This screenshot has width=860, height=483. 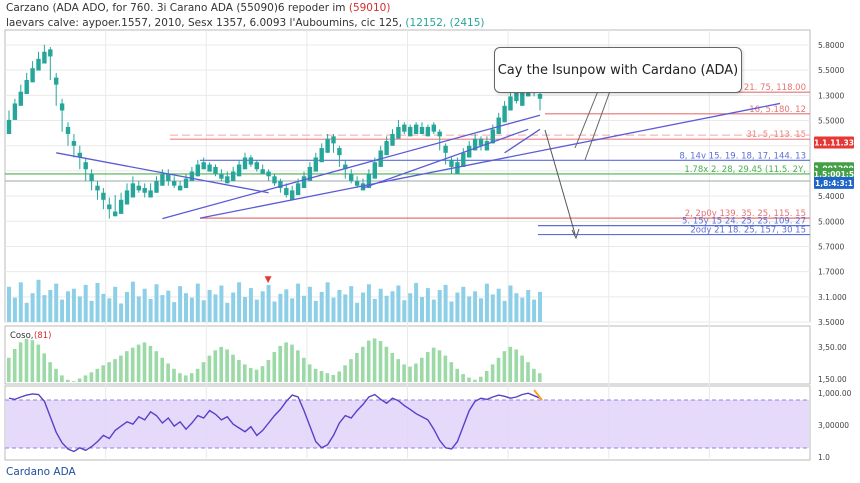 What do you see at coordinates (618, 70) in the screenshot?
I see `annotation-callout: Cay the Isunpow with Cardano (ADA)` at bounding box center [618, 70].